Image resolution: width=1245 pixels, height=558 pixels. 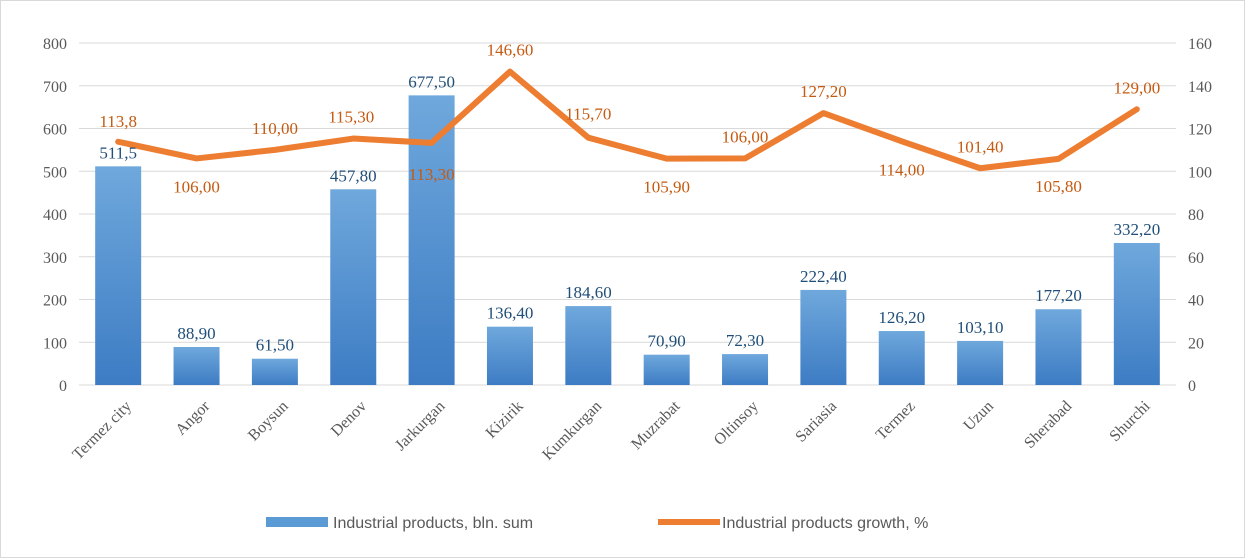 I want to click on legend-label-bars: Industrial products, bln. sum, so click(x=433, y=523).